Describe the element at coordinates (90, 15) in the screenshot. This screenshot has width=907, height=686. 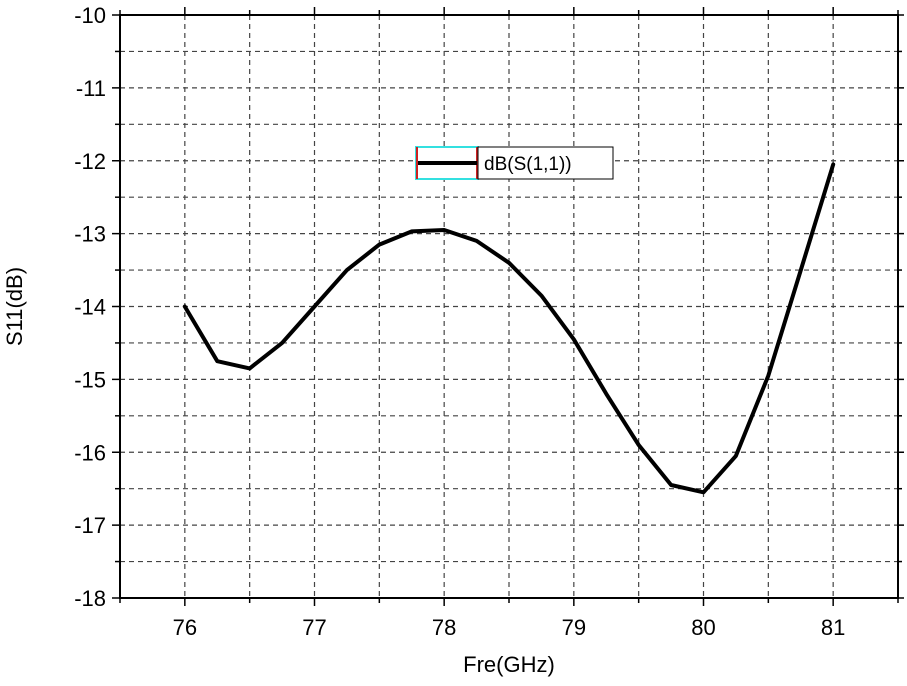
I see `y-tick-label: -10` at that location.